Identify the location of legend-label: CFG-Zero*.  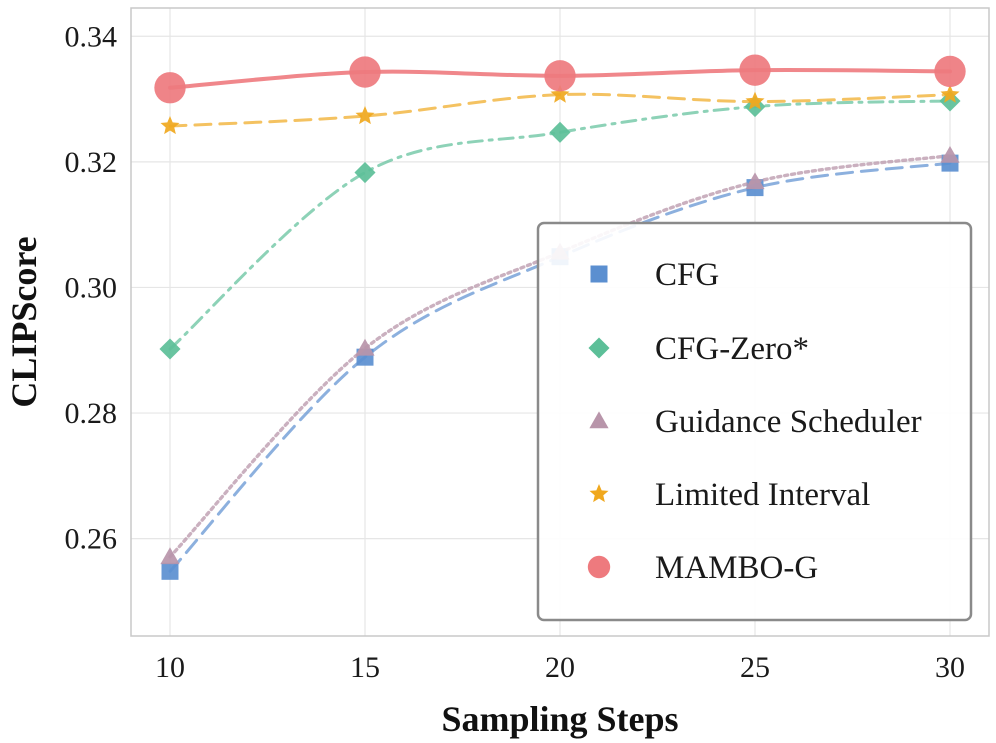
(732, 349).